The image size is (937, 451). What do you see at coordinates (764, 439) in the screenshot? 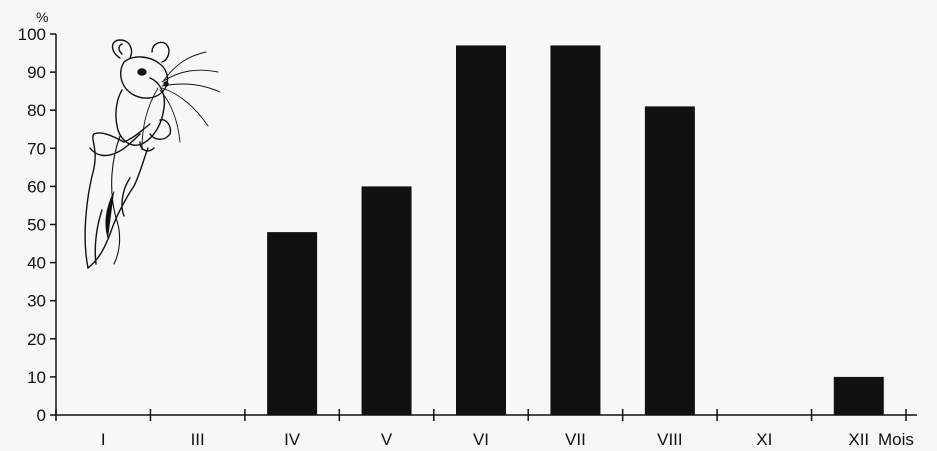
I see `x-tick-label: XI` at bounding box center [764, 439].